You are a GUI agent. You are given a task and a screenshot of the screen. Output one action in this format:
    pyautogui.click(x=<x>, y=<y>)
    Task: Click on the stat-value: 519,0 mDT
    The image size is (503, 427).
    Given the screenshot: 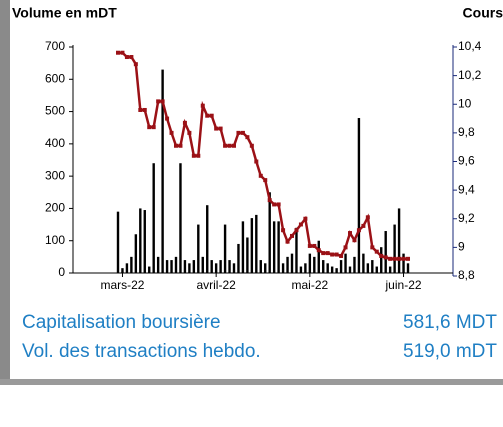 What is the action you would take?
    pyautogui.click(x=450, y=351)
    